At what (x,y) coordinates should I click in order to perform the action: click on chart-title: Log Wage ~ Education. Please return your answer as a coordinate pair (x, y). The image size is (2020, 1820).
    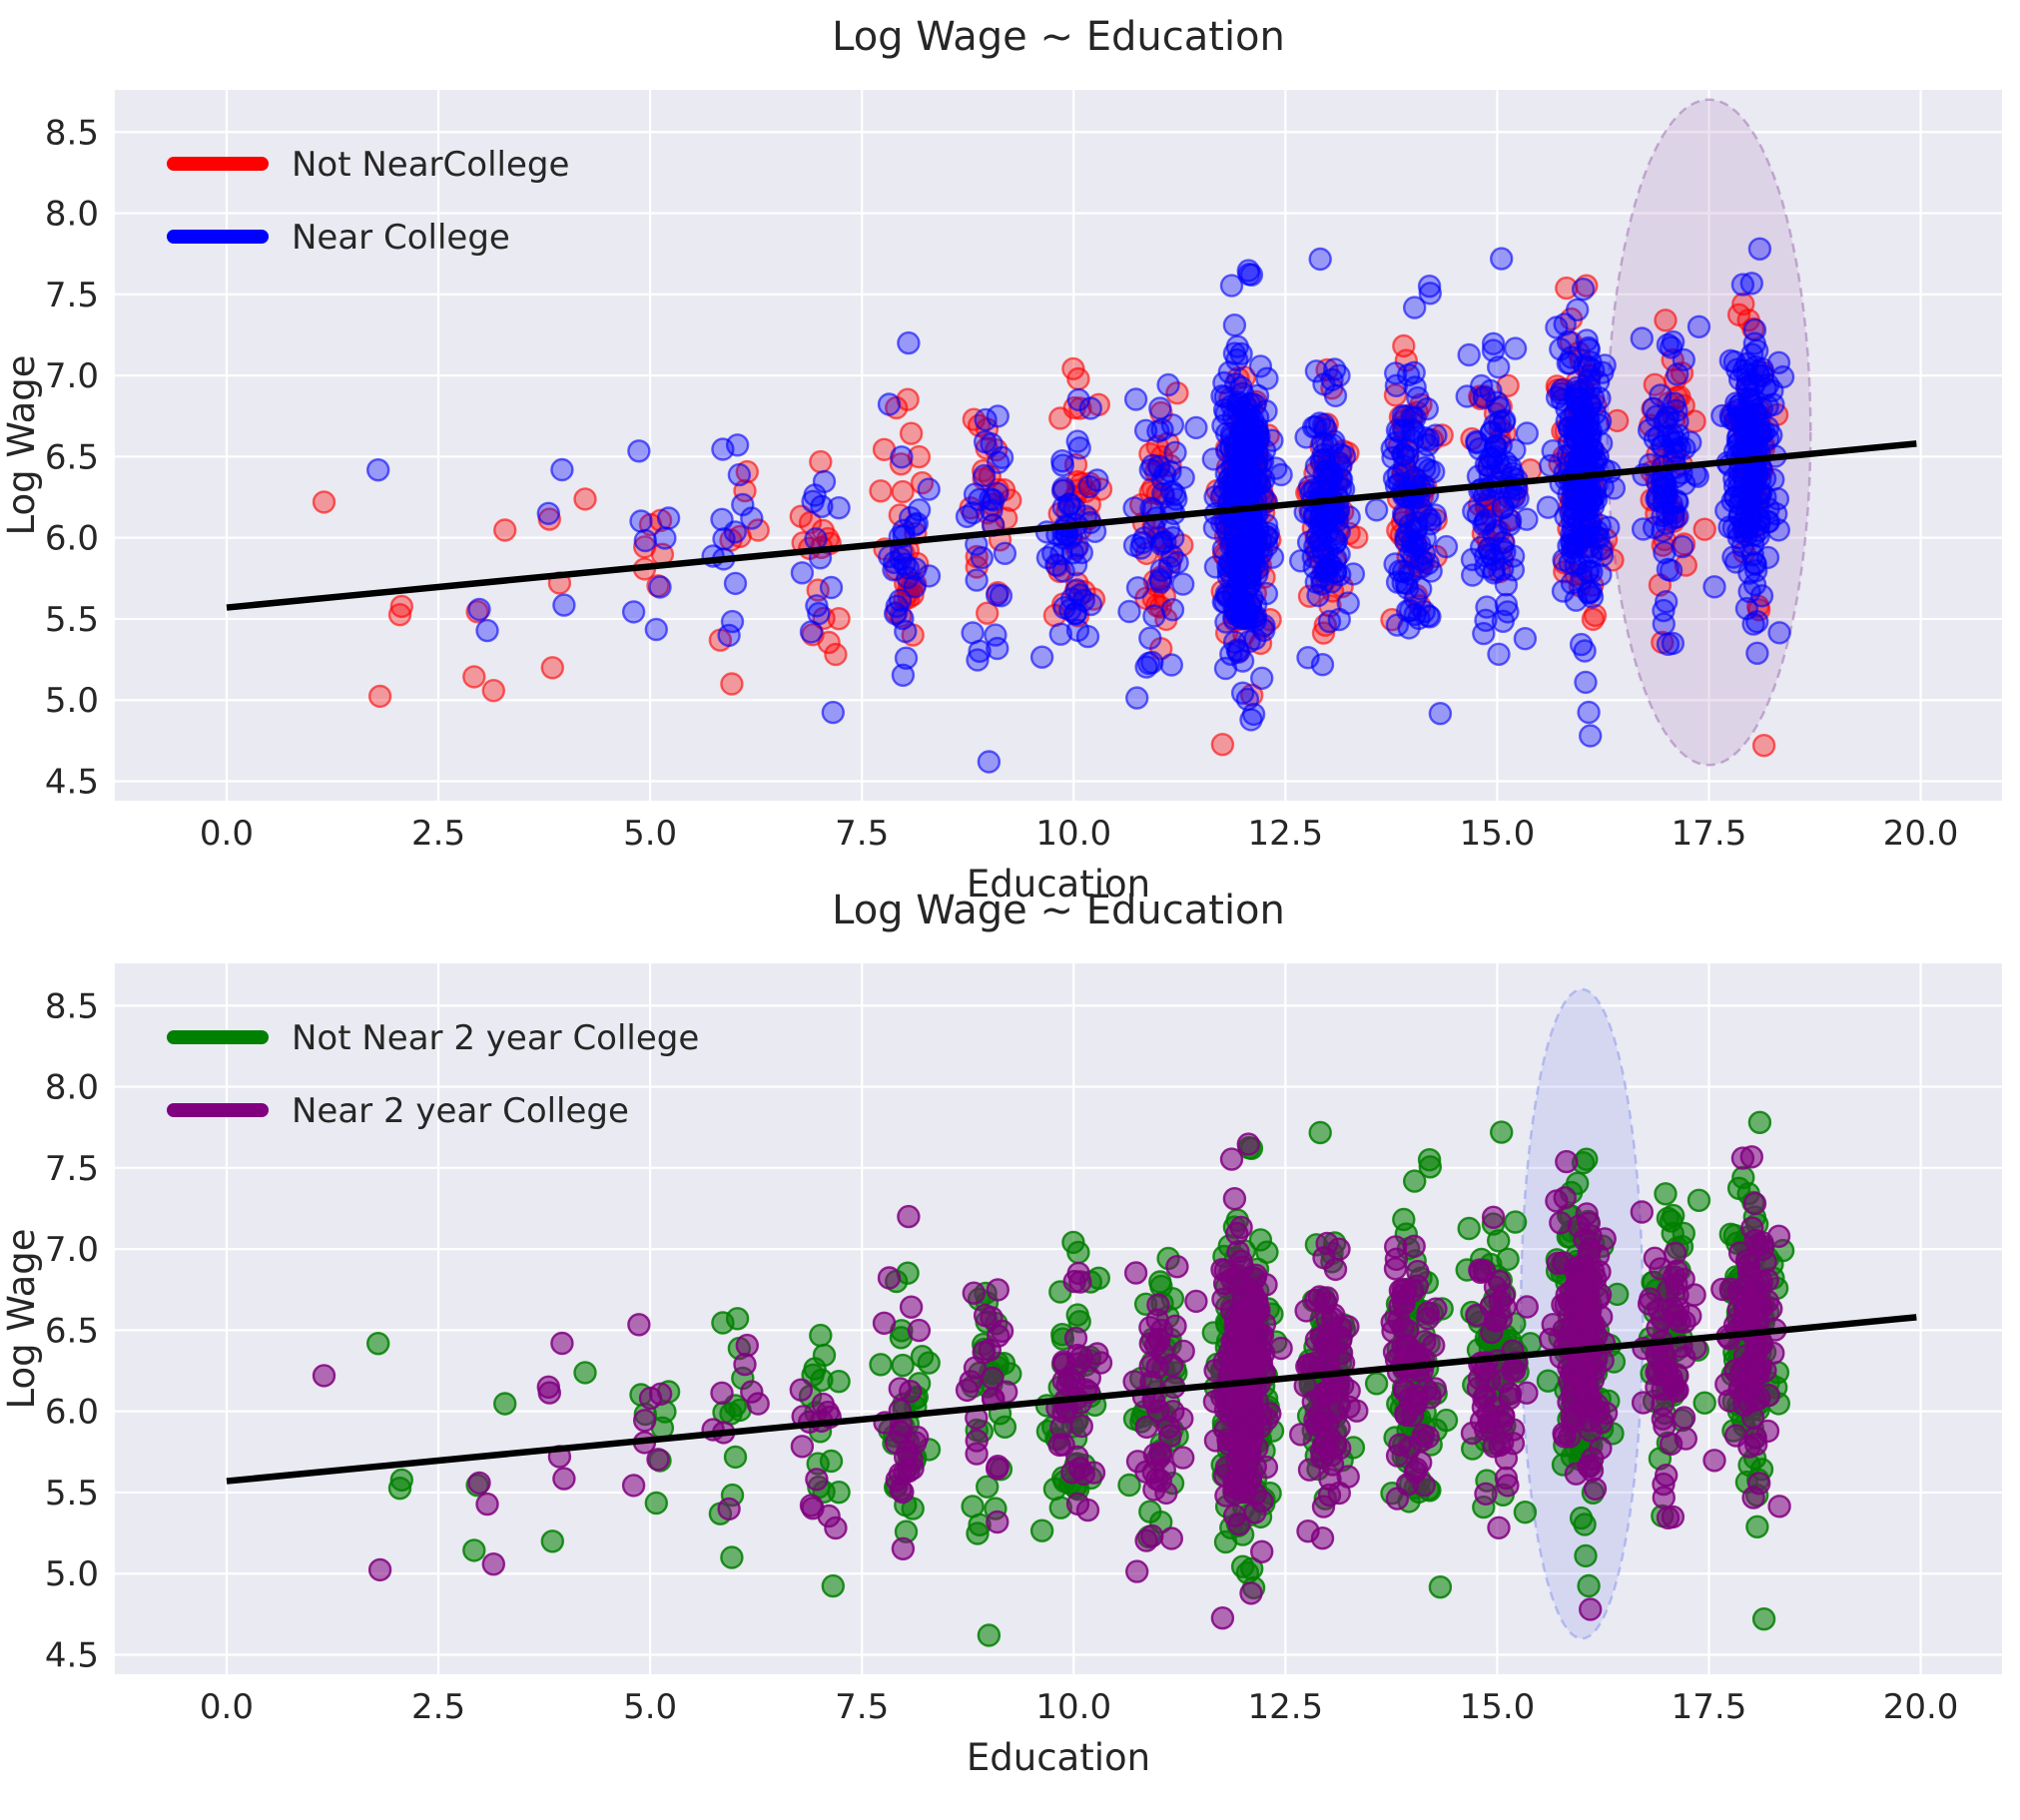
    Looking at the image, I should click on (1058, 37).